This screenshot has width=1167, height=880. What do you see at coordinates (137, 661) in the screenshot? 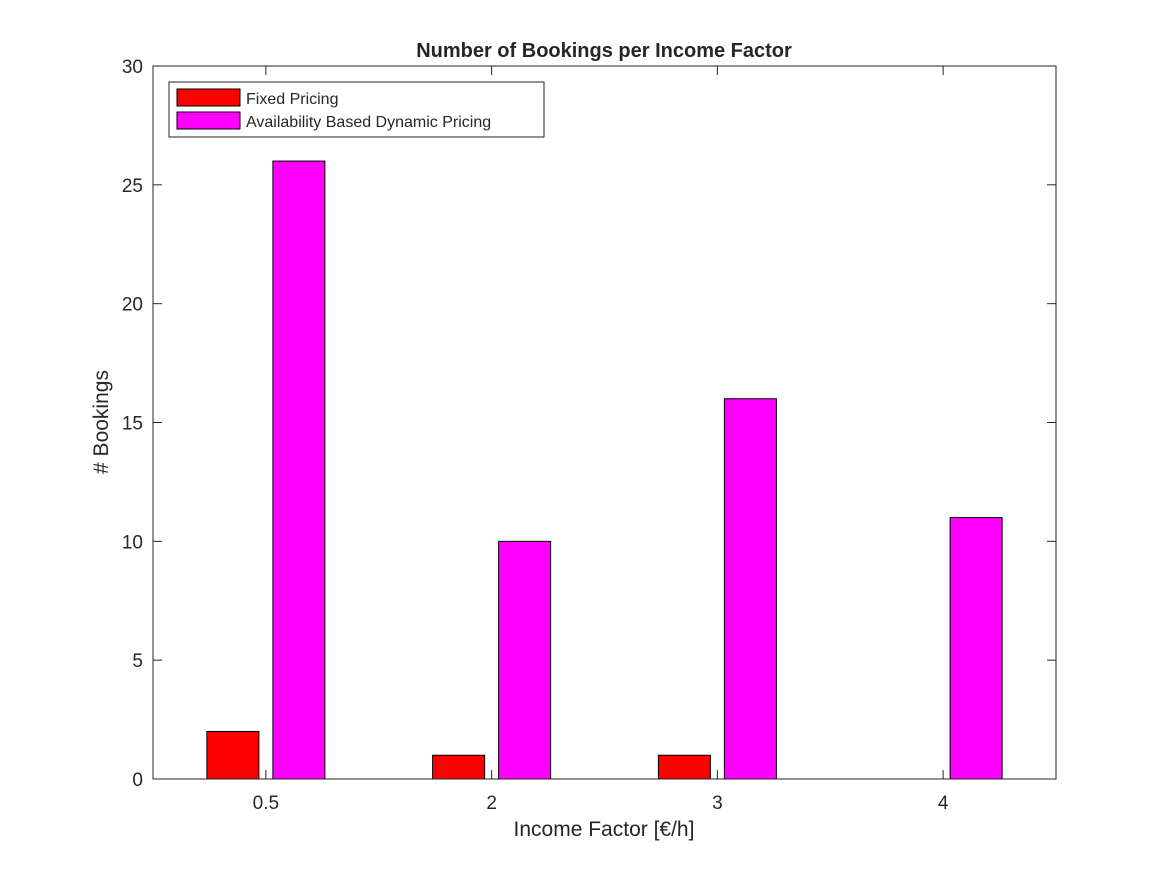
I see `y-tick-label: 5` at bounding box center [137, 661].